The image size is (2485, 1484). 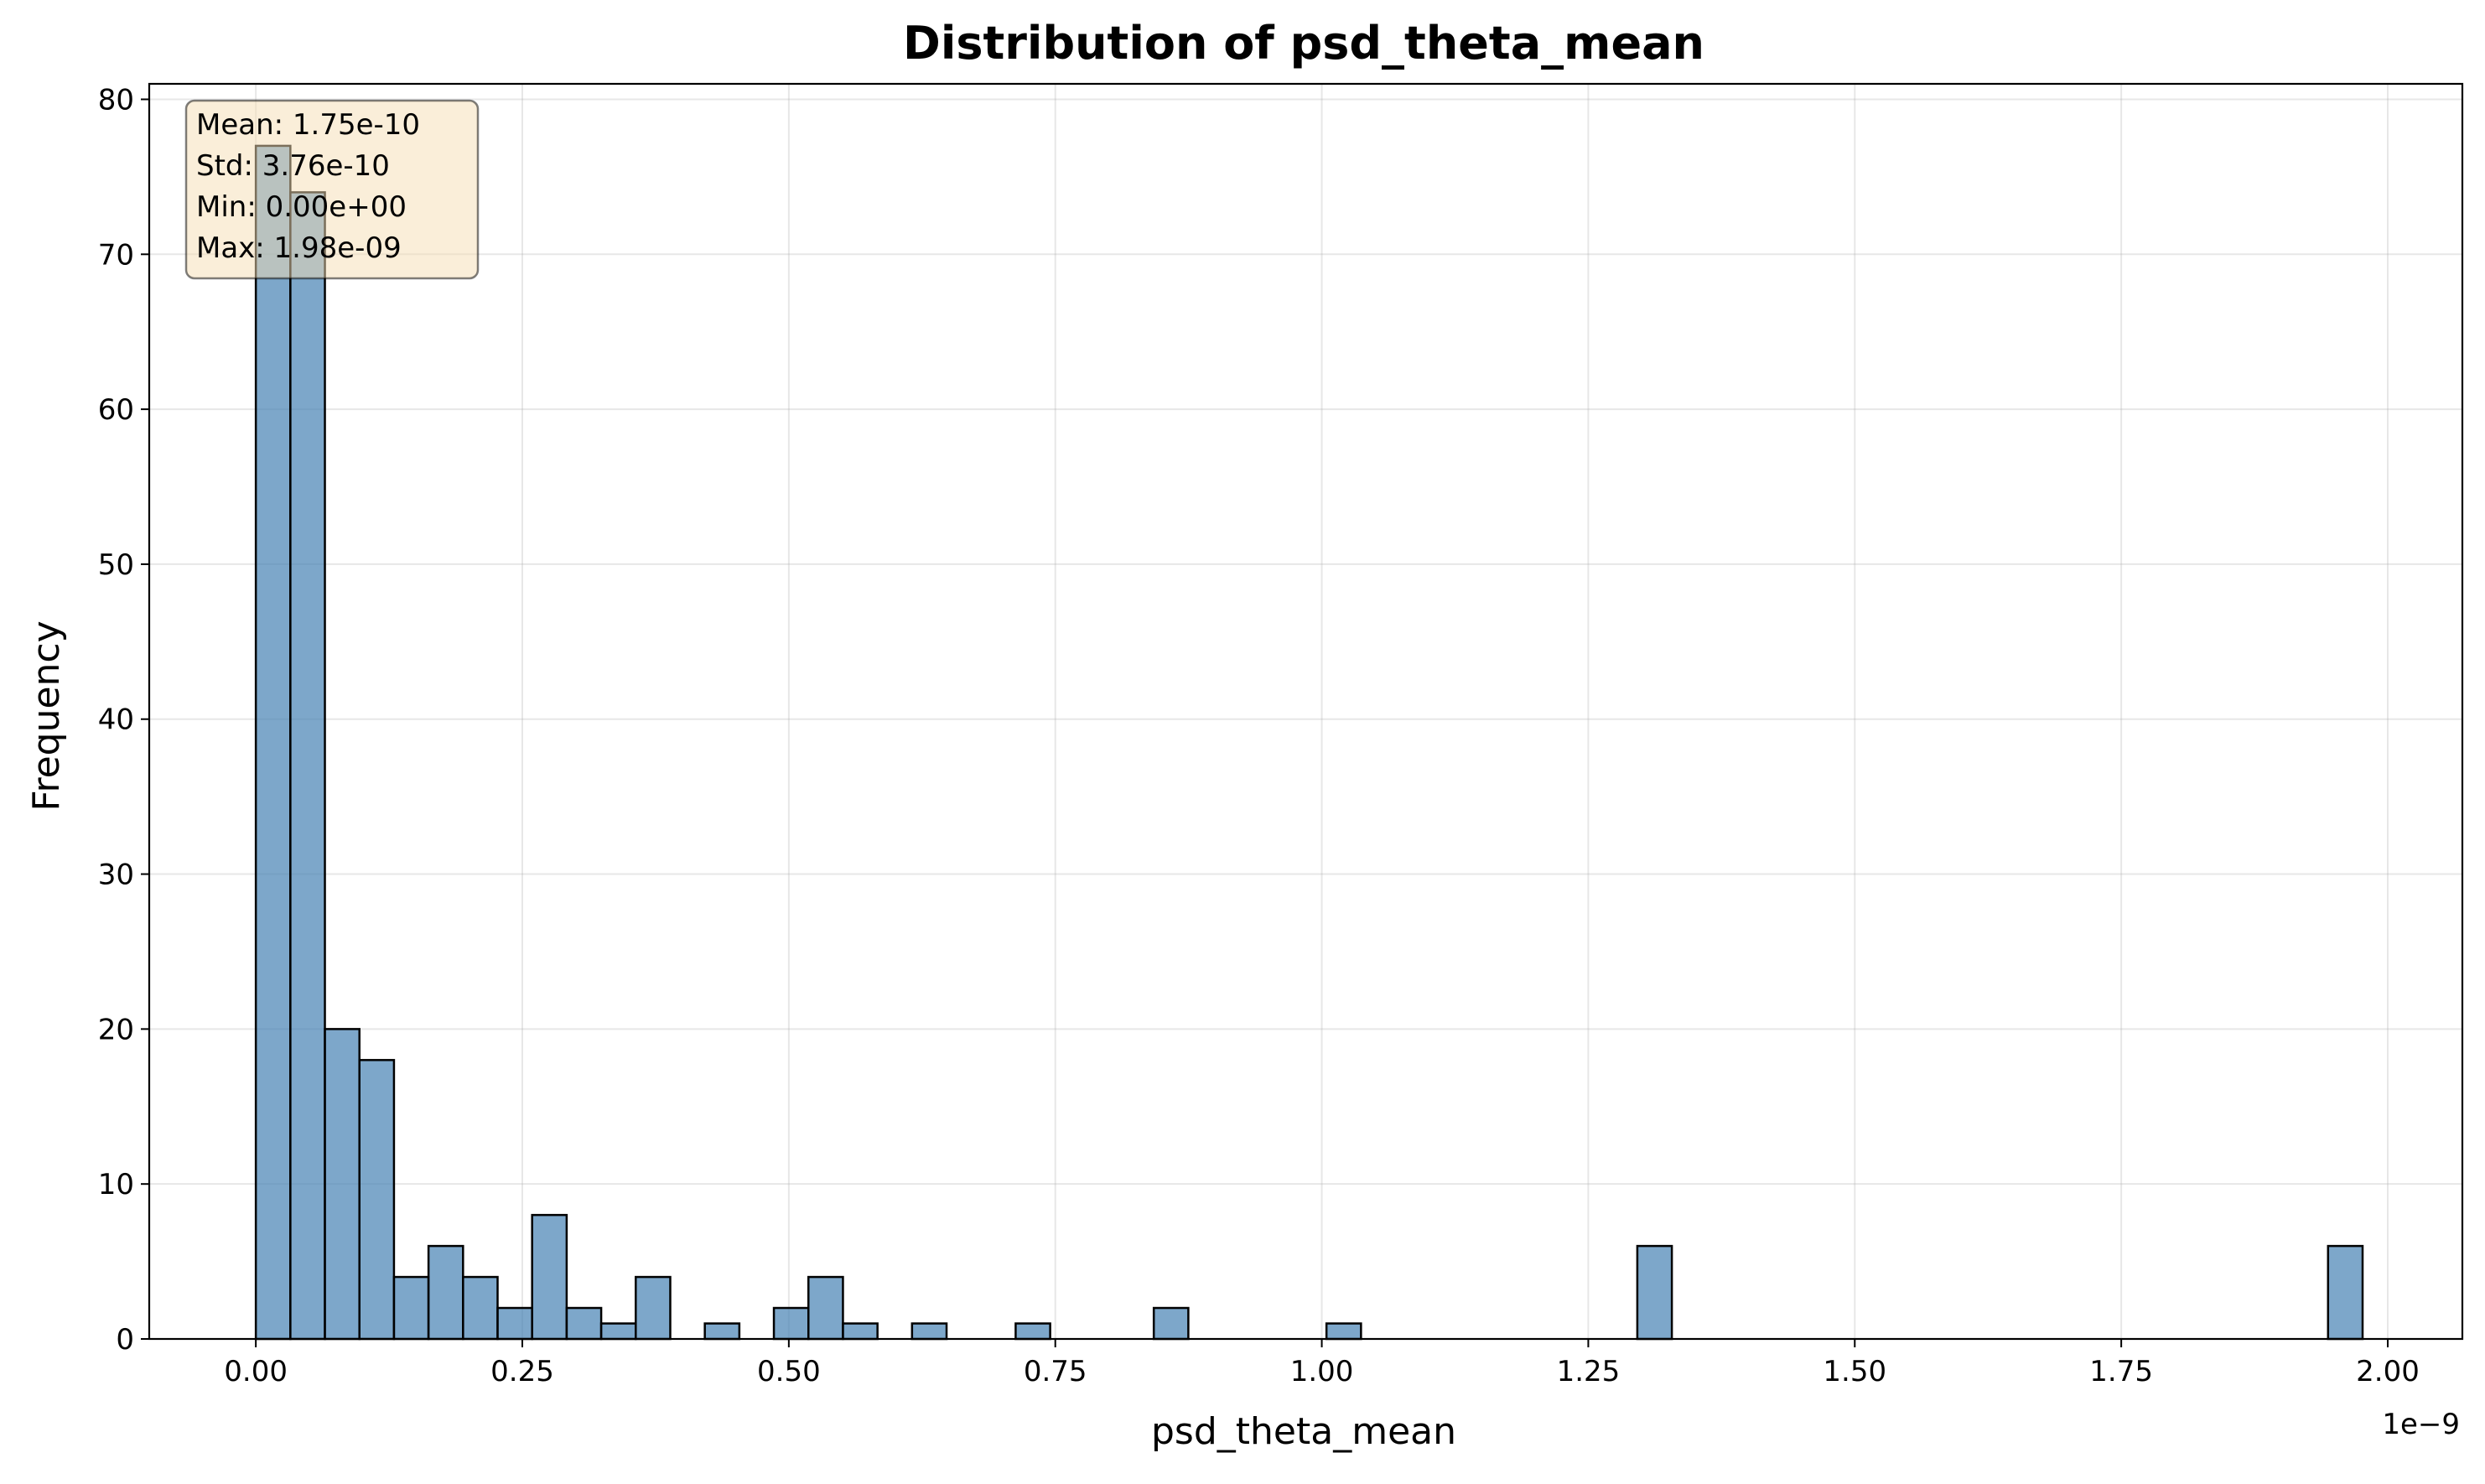 What do you see at coordinates (46, 715) in the screenshot?
I see `y-axis-label: Frequency` at bounding box center [46, 715].